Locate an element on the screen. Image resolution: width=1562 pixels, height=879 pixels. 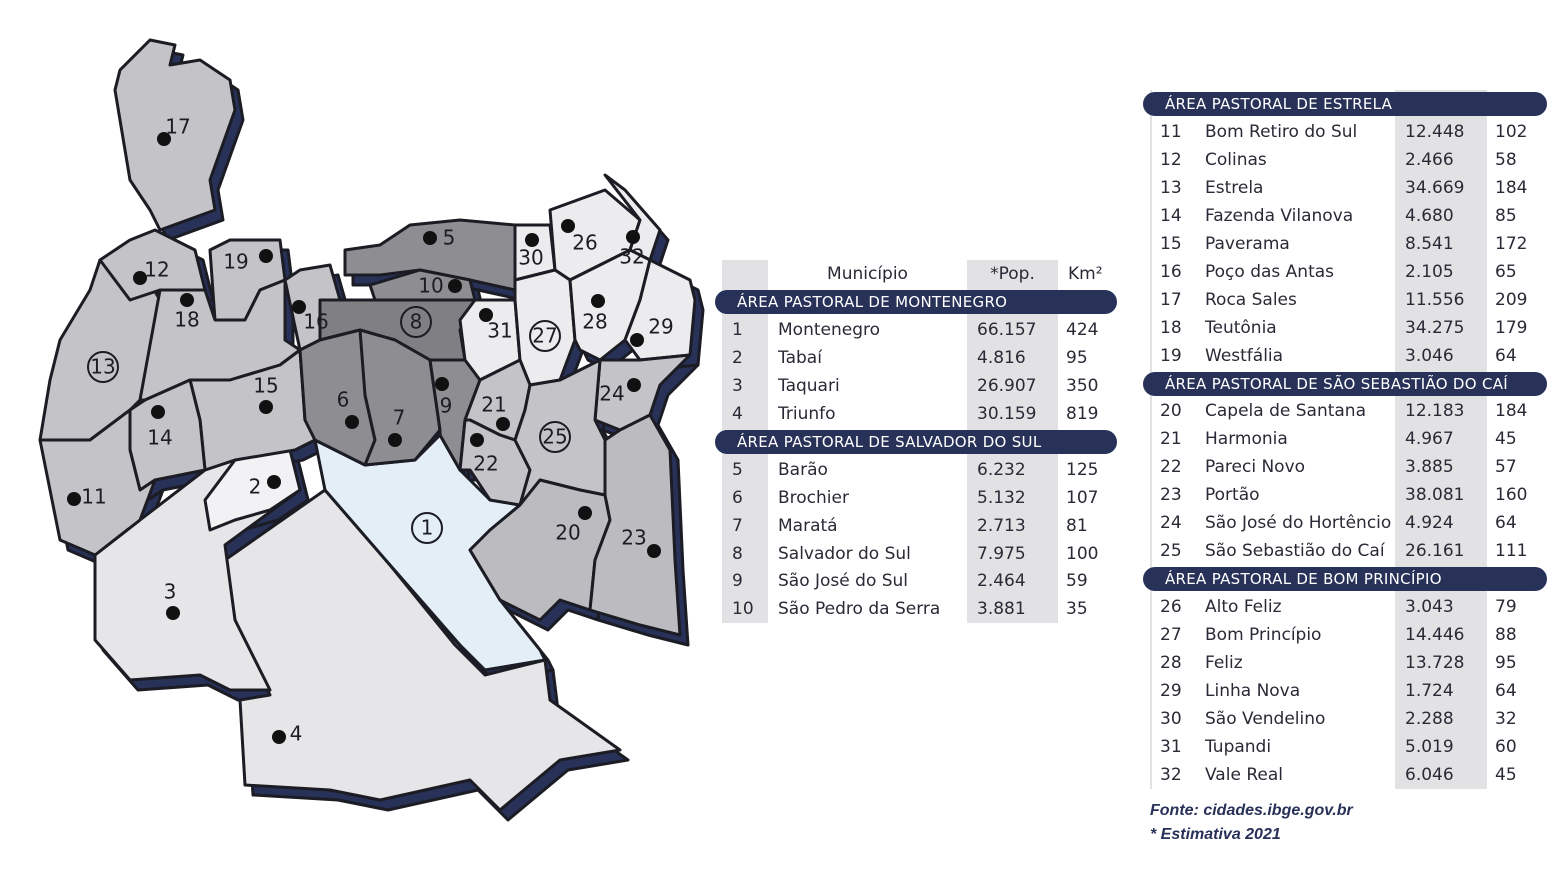
note: * Estimativa 2021 is located at coordinates (1215, 834).